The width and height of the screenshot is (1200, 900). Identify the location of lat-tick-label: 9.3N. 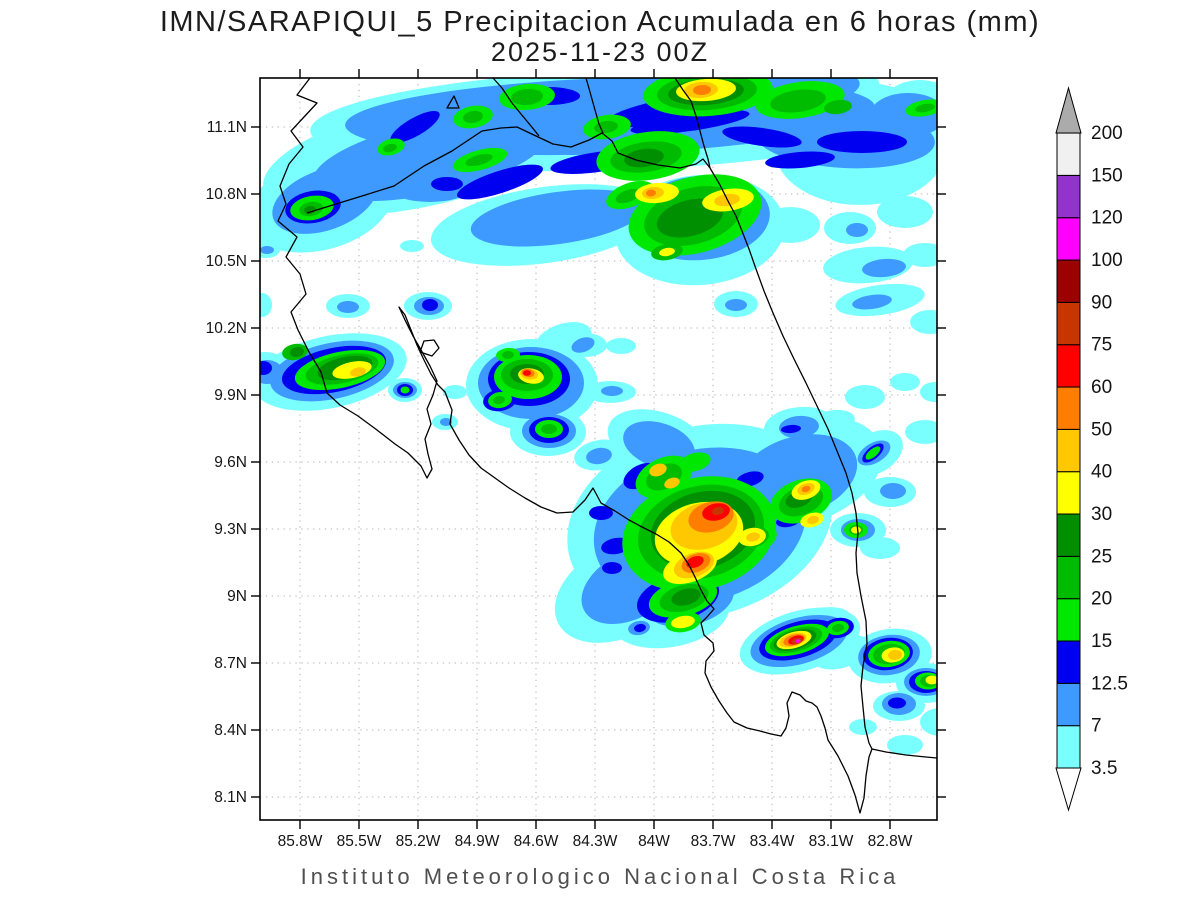
(230, 529).